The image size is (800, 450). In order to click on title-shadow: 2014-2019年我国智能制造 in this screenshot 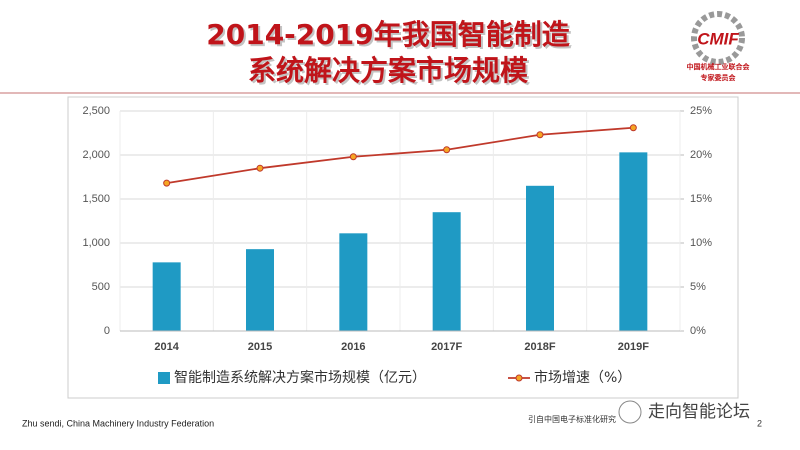, I will do `click(389, 36)`.